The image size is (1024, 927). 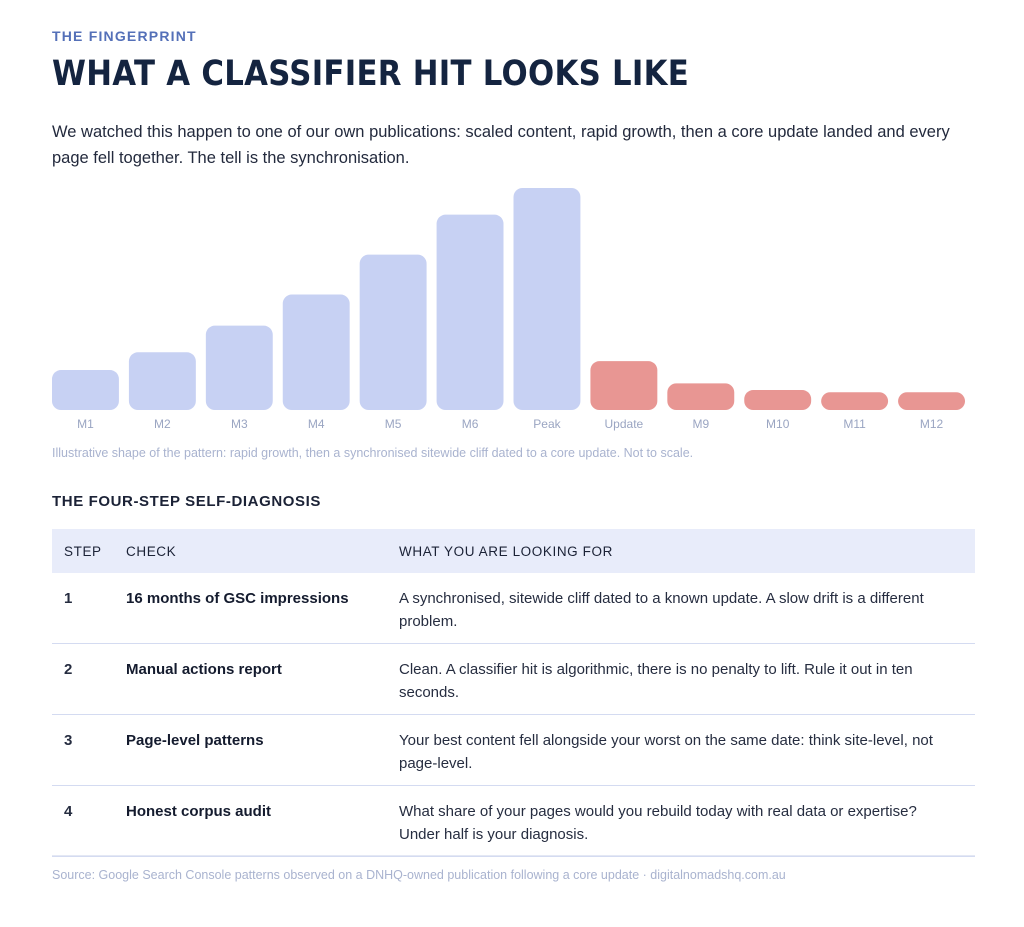 I want to click on eyebrow-label: THE FINGERPRINT, so click(x=124, y=36).